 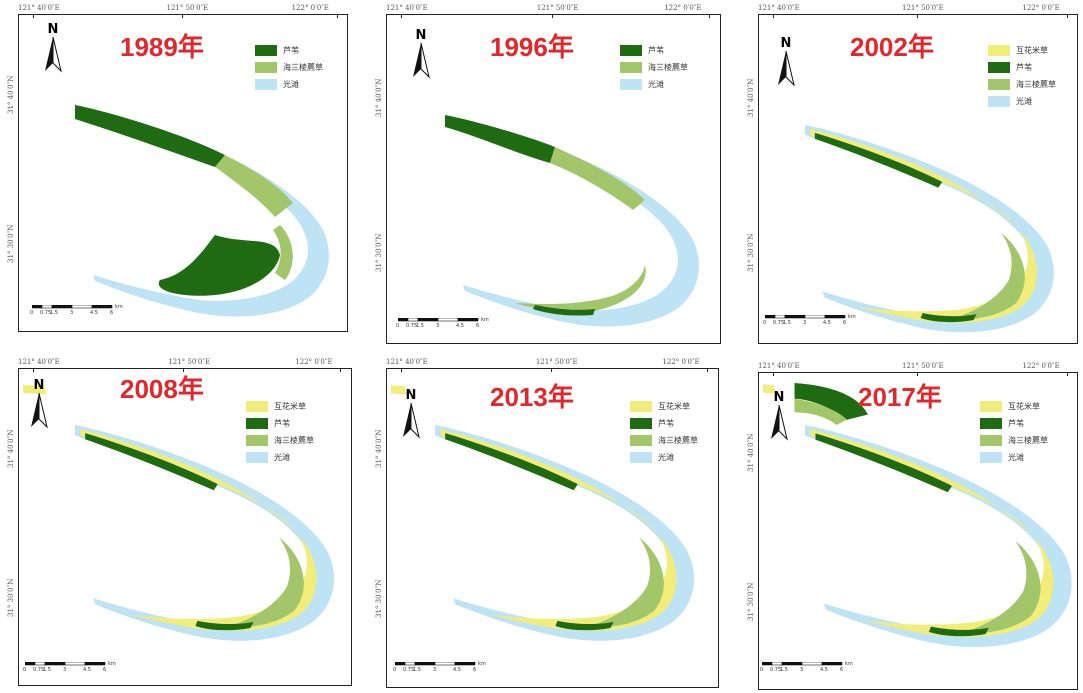 I want to click on scale-tick-label: 0.75, so click(x=779, y=323).